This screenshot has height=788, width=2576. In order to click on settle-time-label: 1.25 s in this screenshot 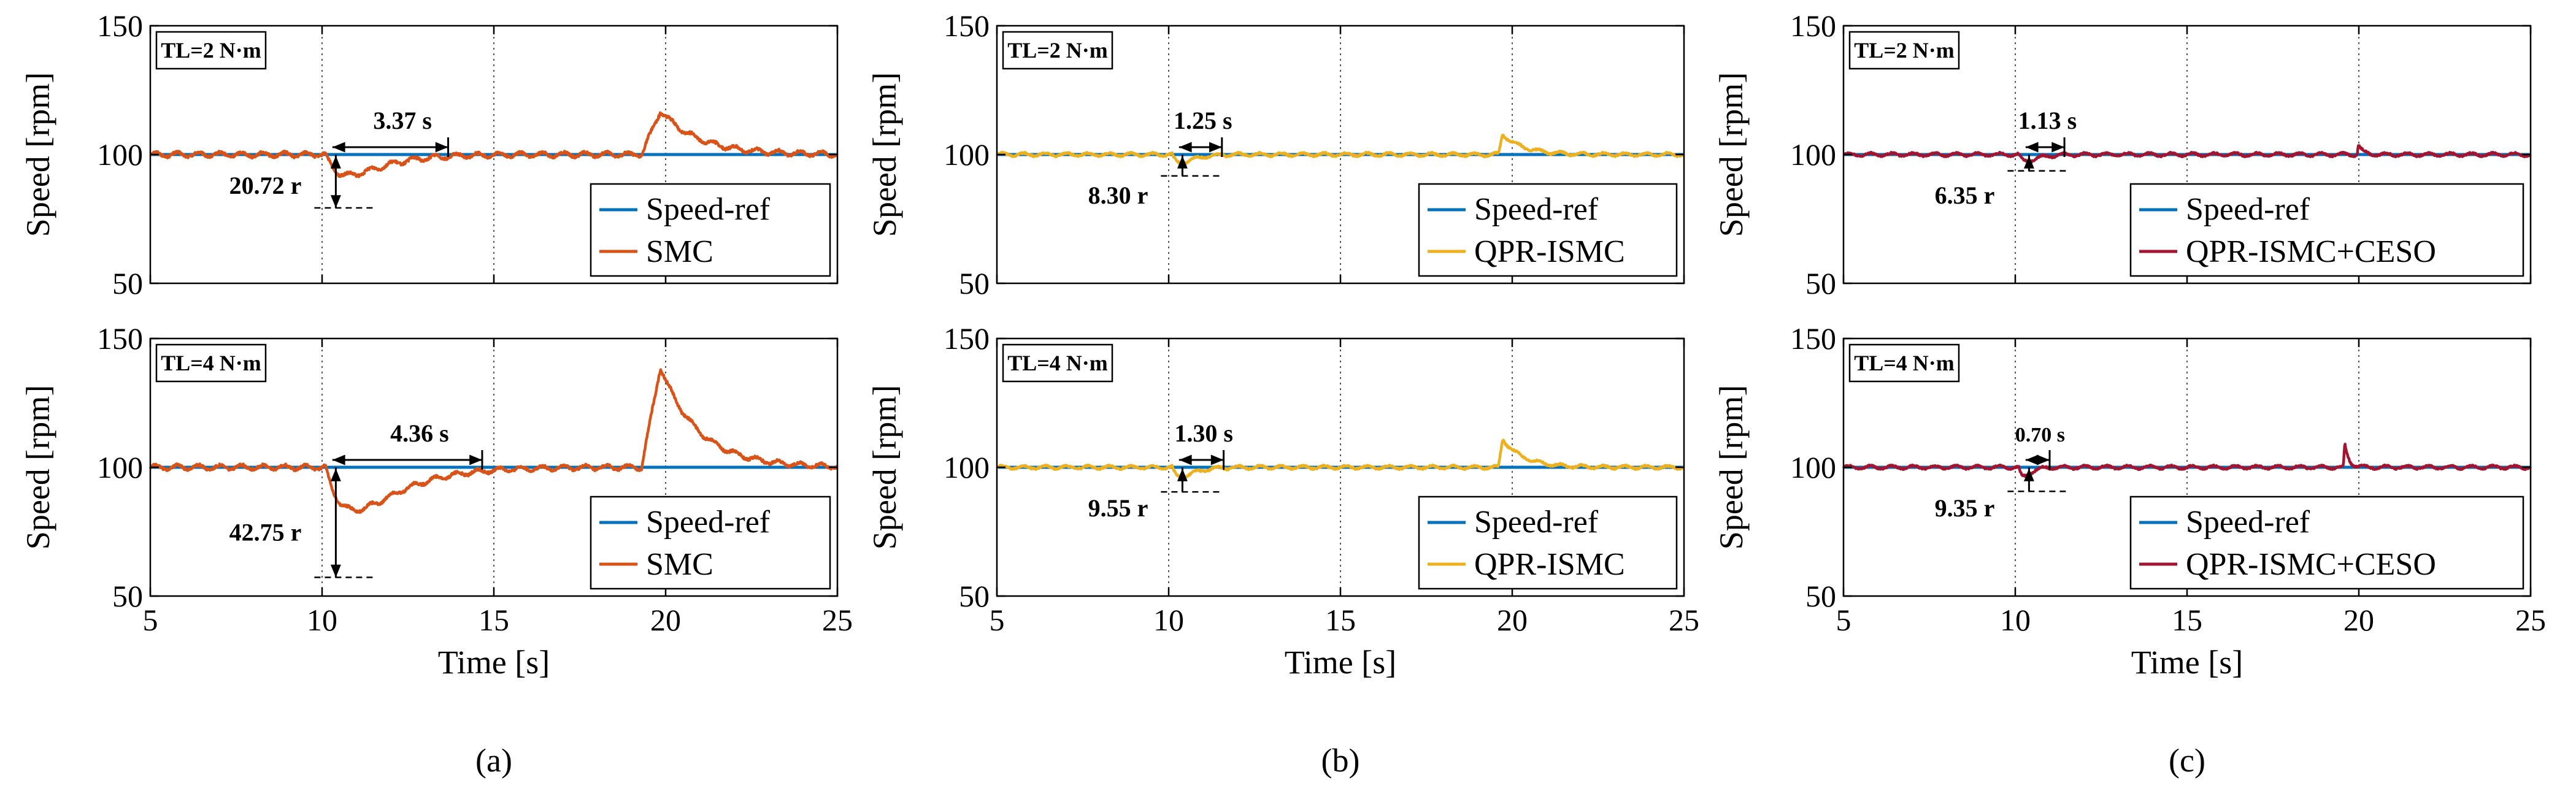, I will do `click(1203, 120)`.